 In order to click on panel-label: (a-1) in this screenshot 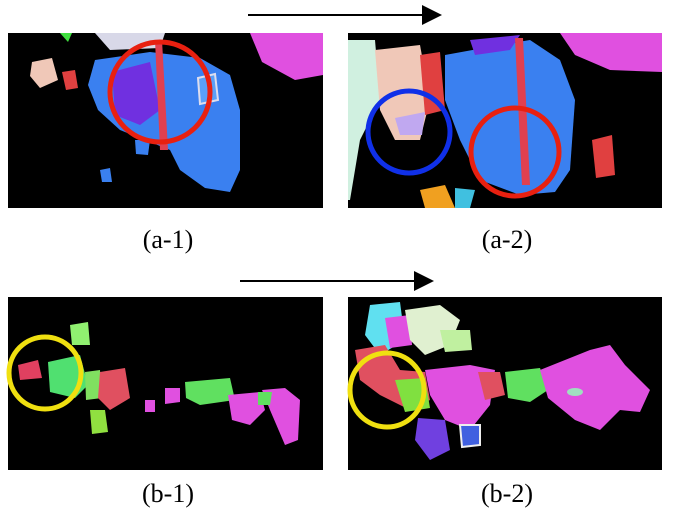, I will do `click(168, 239)`.